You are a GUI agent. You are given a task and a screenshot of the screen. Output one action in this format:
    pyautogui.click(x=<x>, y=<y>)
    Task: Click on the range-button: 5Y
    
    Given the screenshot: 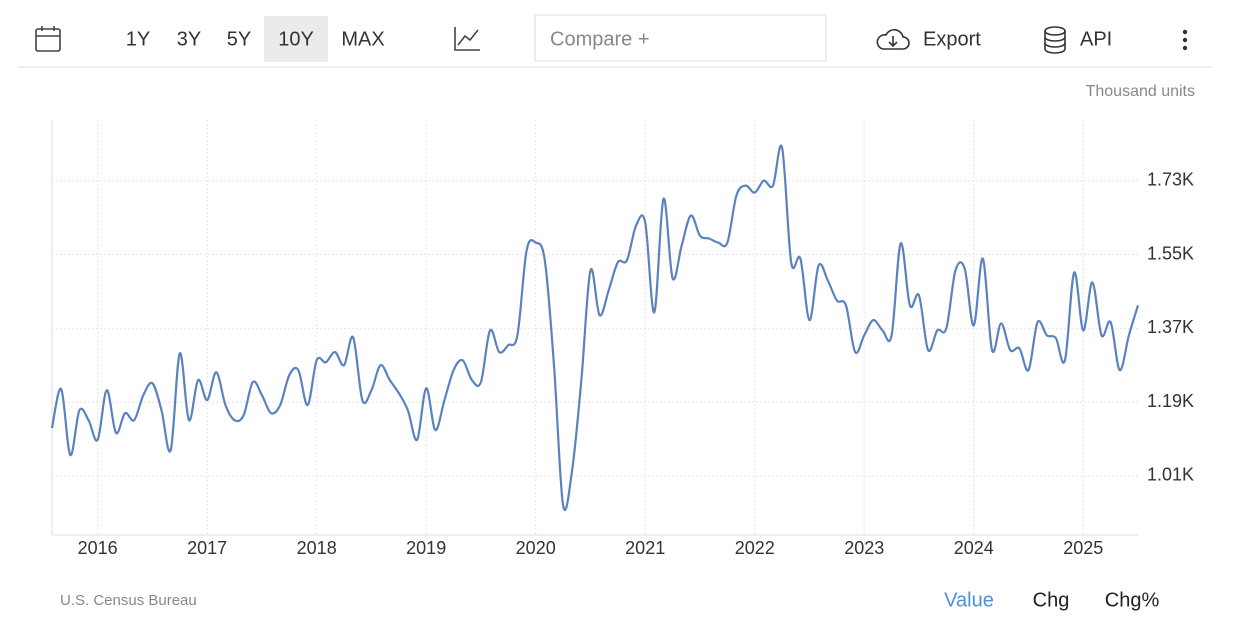 What is the action you would take?
    pyautogui.click(x=239, y=39)
    